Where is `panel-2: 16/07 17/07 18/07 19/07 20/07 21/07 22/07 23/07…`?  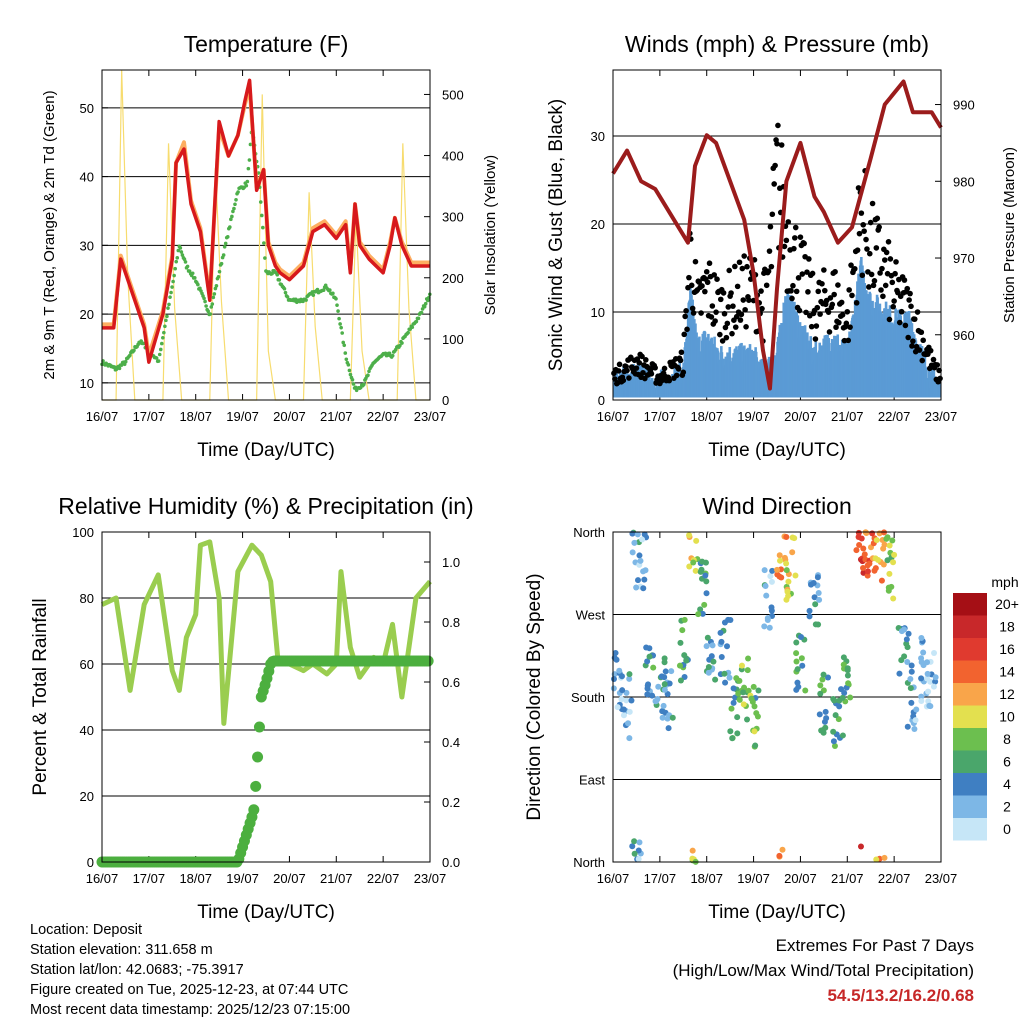 panel-2: 16/07 17/07 18/07 19/07 20/07 21/07 22/07 23/07… is located at coordinates (266, 705).